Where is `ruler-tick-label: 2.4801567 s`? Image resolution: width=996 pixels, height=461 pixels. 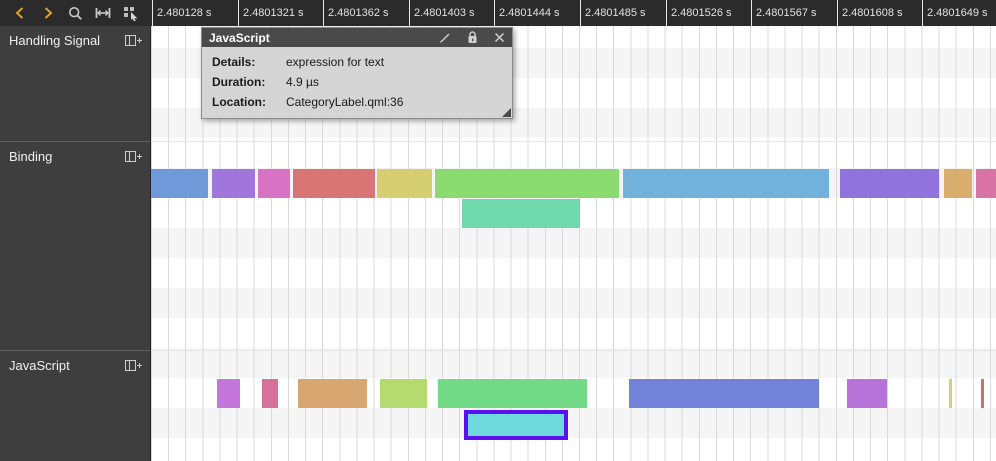
ruler-tick-label: 2.4801567 s is located at coordinates (786, 13).